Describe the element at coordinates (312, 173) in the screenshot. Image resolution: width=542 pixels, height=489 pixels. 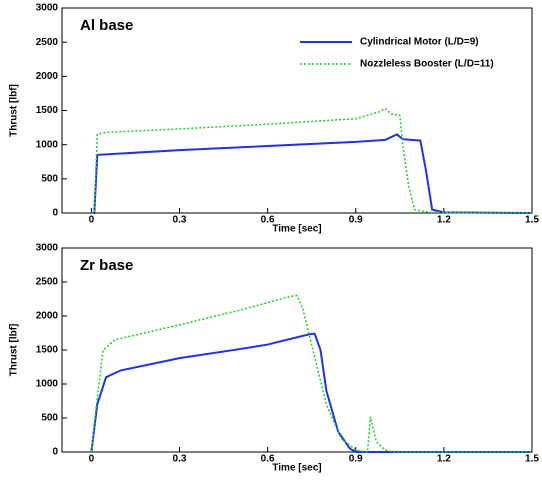
I see `series-line` at that location.